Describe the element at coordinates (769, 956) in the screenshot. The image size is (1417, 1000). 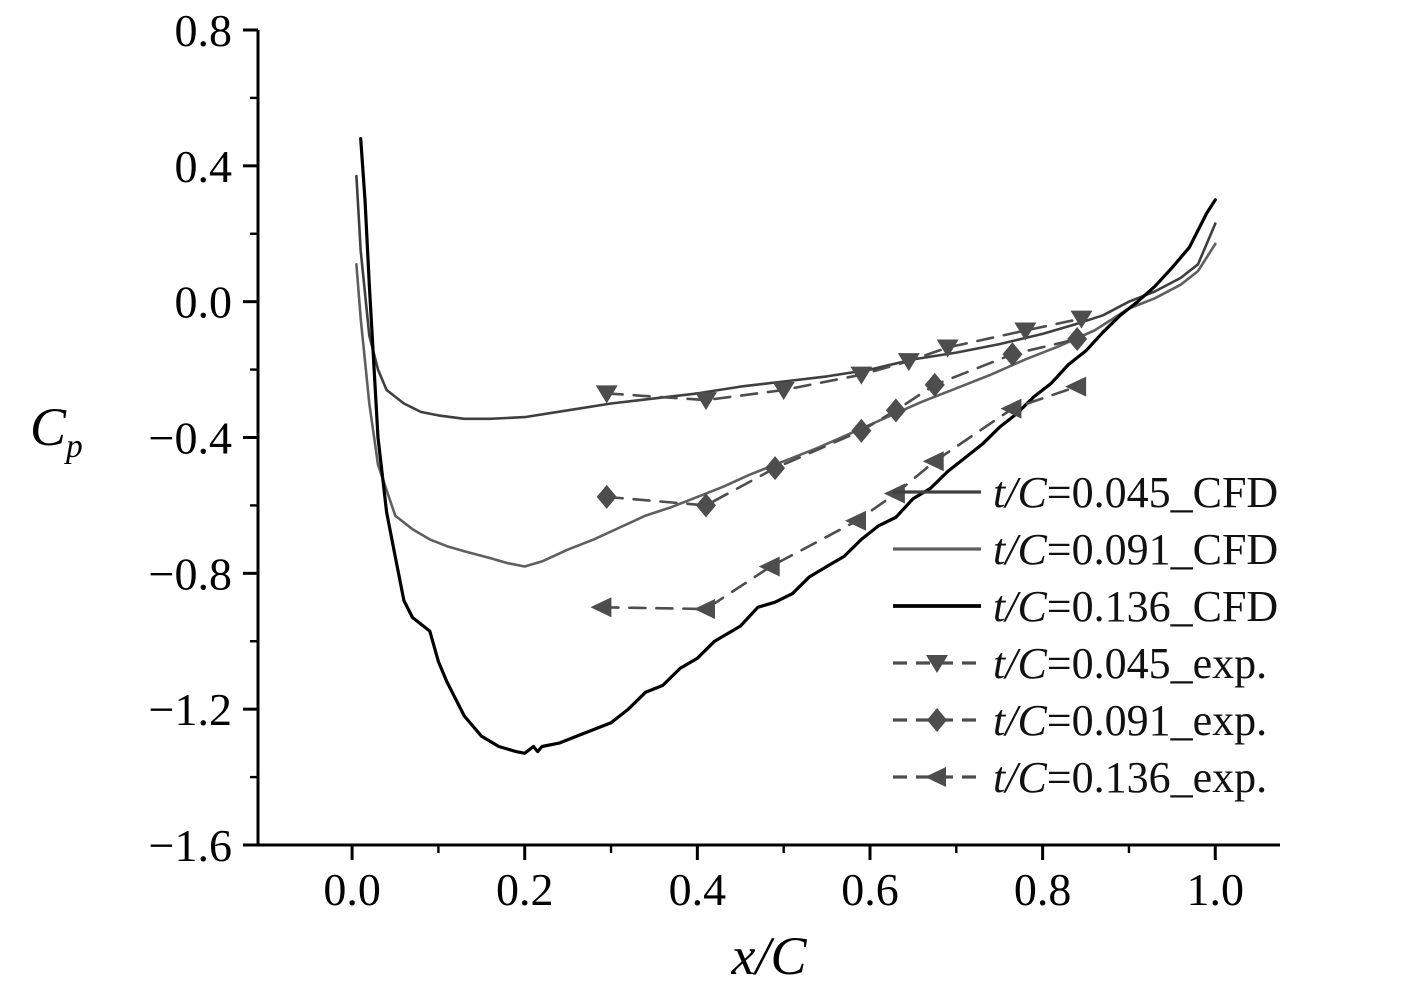
I see `x-axis-label: x/C` at that location.